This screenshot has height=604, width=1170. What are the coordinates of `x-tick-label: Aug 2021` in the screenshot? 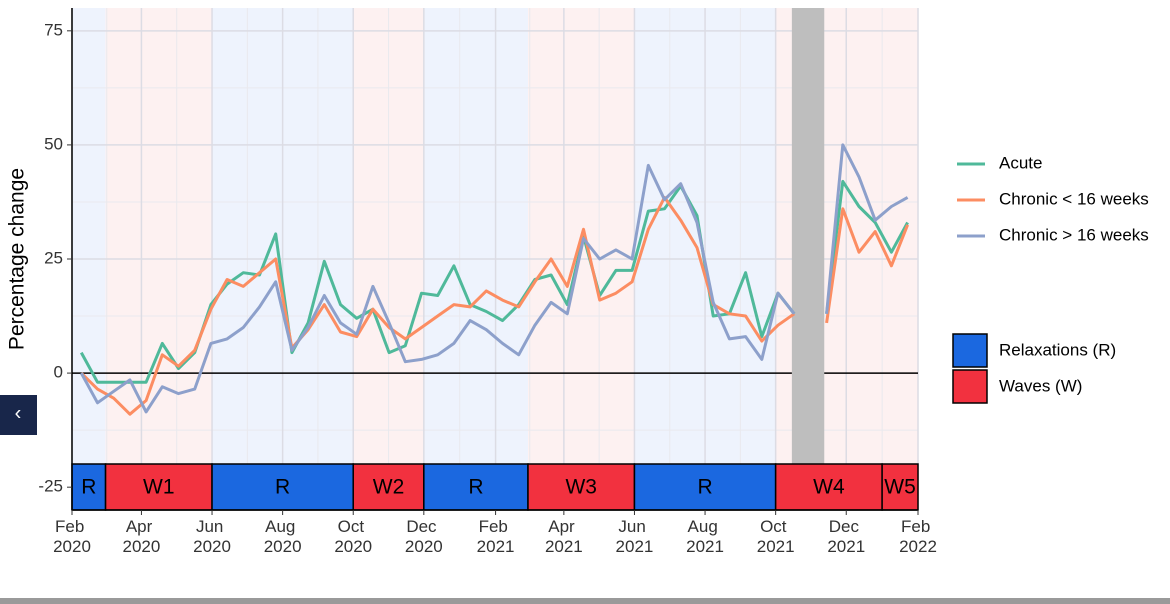 It's located at (705, 536).